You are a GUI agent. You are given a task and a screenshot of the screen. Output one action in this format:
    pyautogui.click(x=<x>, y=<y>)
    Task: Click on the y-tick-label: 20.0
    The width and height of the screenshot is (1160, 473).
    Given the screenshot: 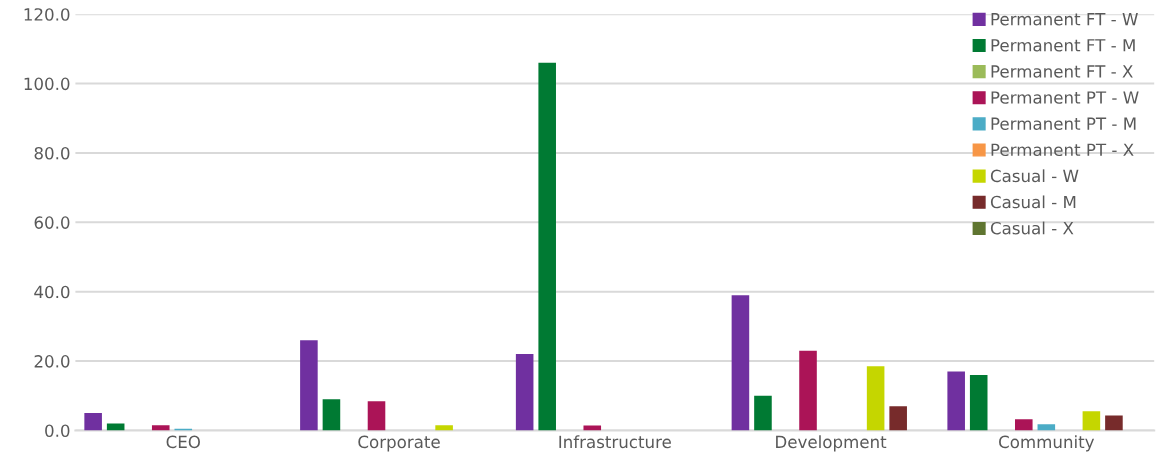 What is the action you would take?
    pyautogui.click(x=52, y=361)
    